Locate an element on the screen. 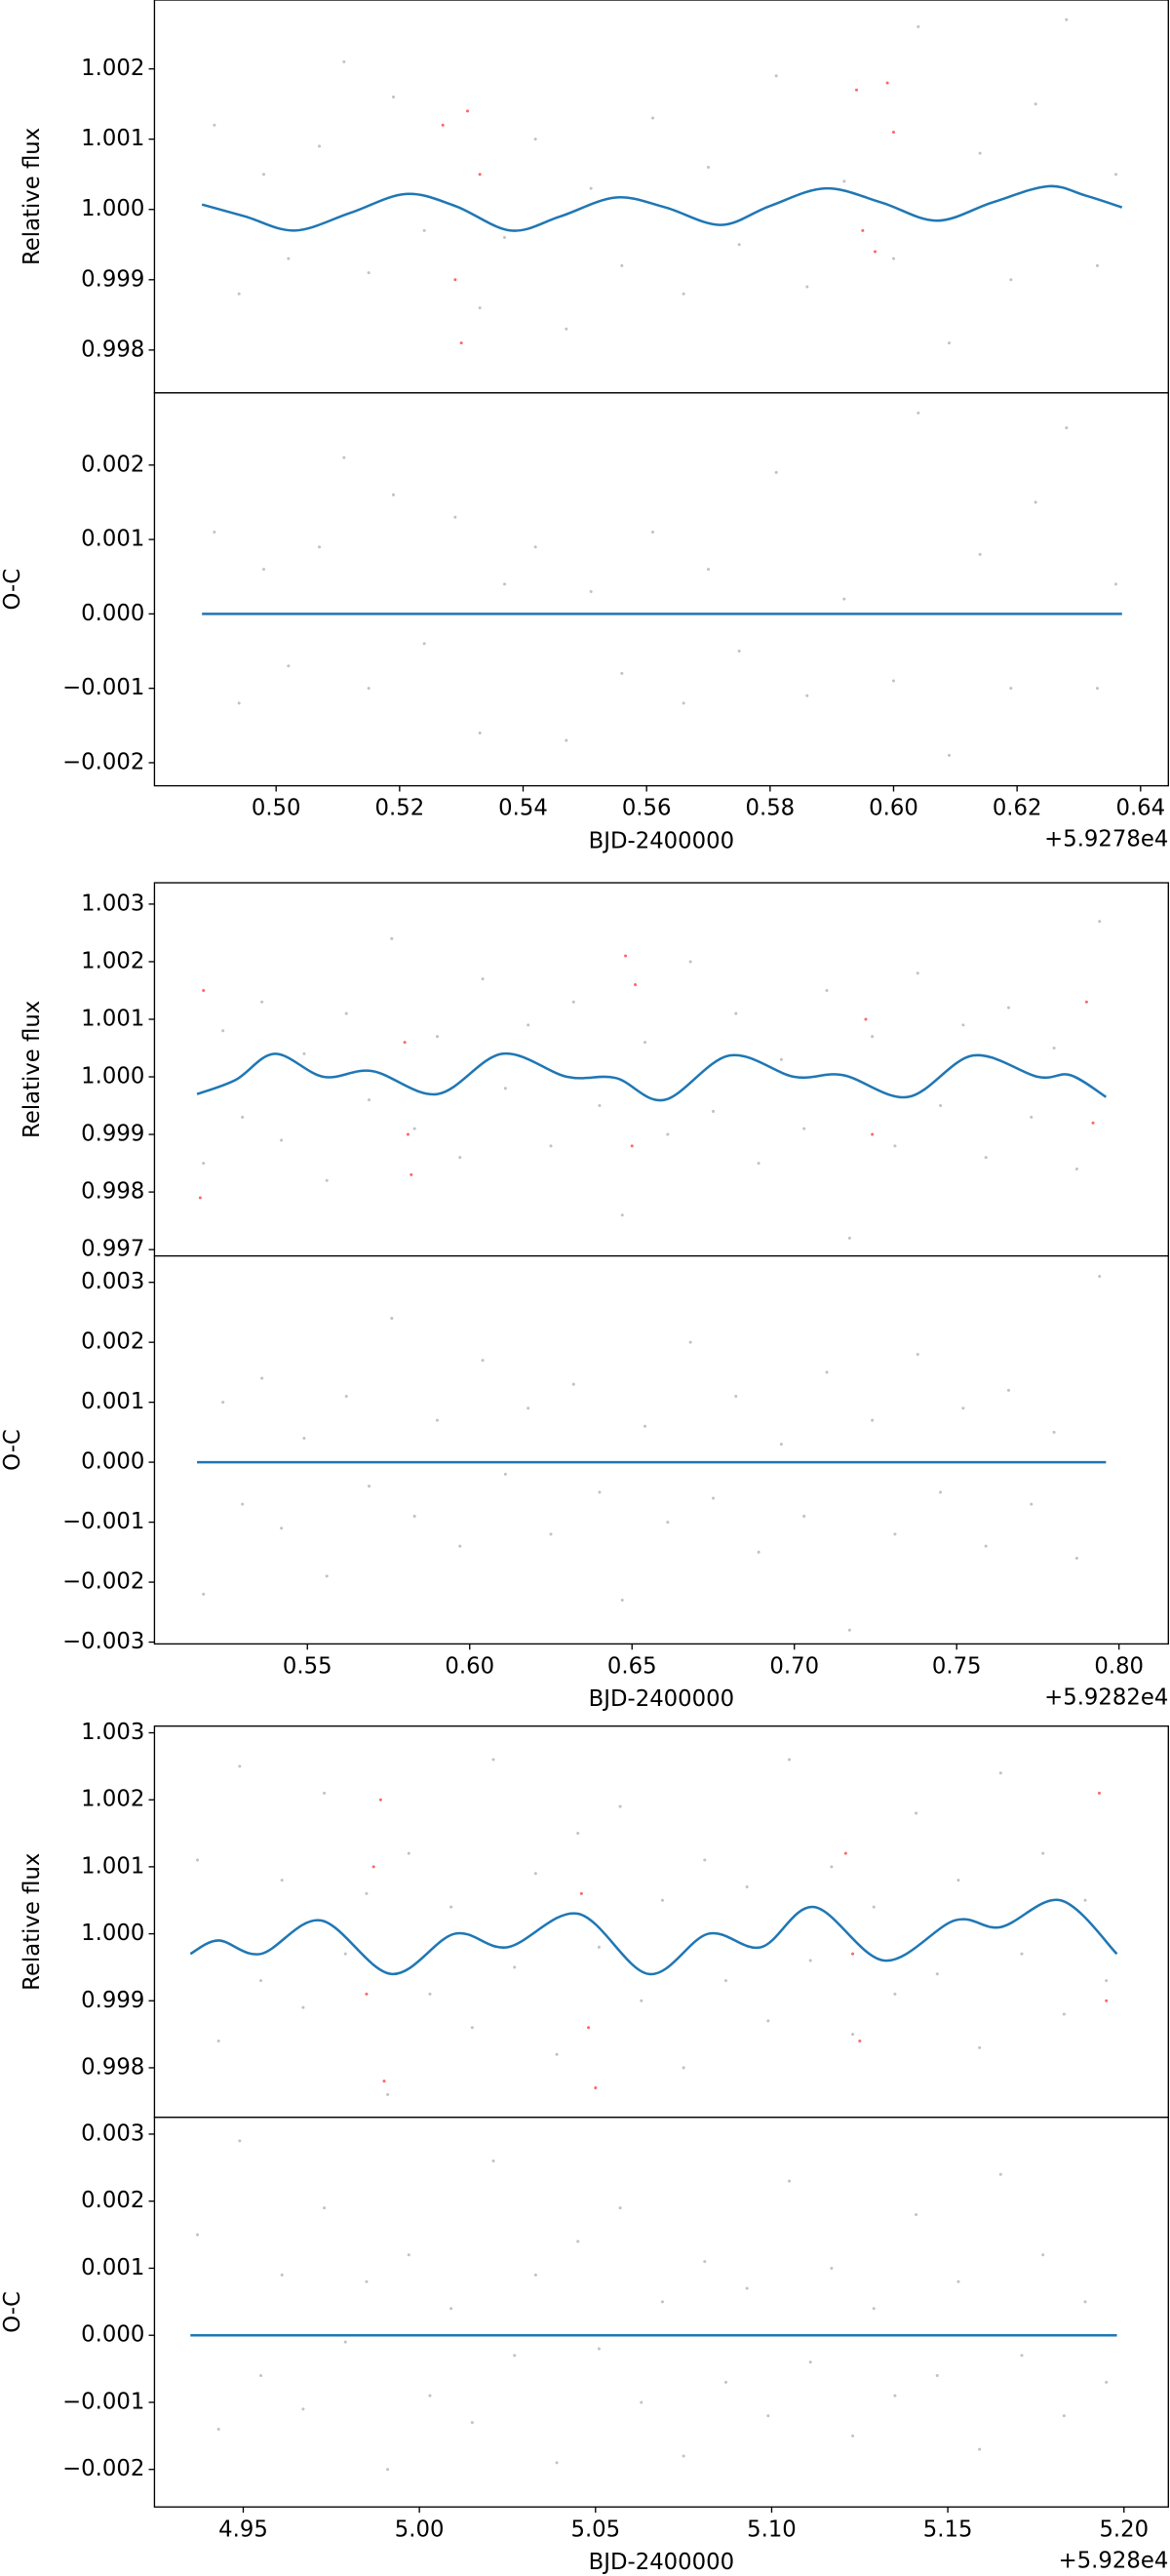 This screenshot has width=1170, height=2576. x-tick-label: 0.65 is located at coordinates (632, 1666).